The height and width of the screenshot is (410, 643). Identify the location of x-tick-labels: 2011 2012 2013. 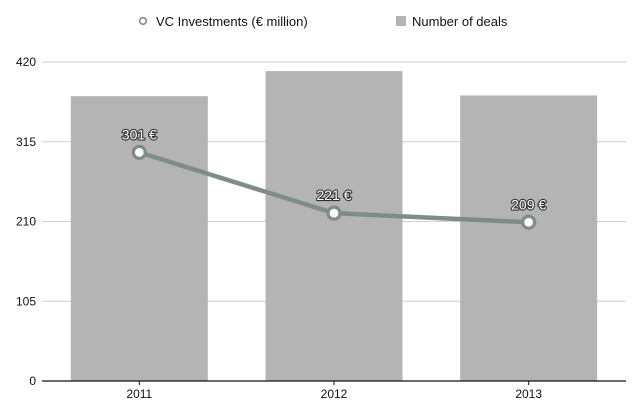
(334, 394).